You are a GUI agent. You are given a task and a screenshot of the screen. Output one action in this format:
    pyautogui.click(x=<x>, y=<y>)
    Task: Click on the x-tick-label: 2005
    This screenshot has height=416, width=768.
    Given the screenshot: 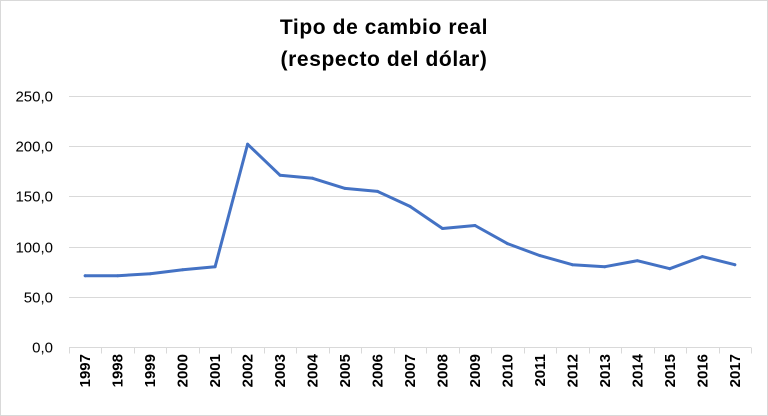 What is the action you would take?
    pyautogui.click(x=345, y=370)
    